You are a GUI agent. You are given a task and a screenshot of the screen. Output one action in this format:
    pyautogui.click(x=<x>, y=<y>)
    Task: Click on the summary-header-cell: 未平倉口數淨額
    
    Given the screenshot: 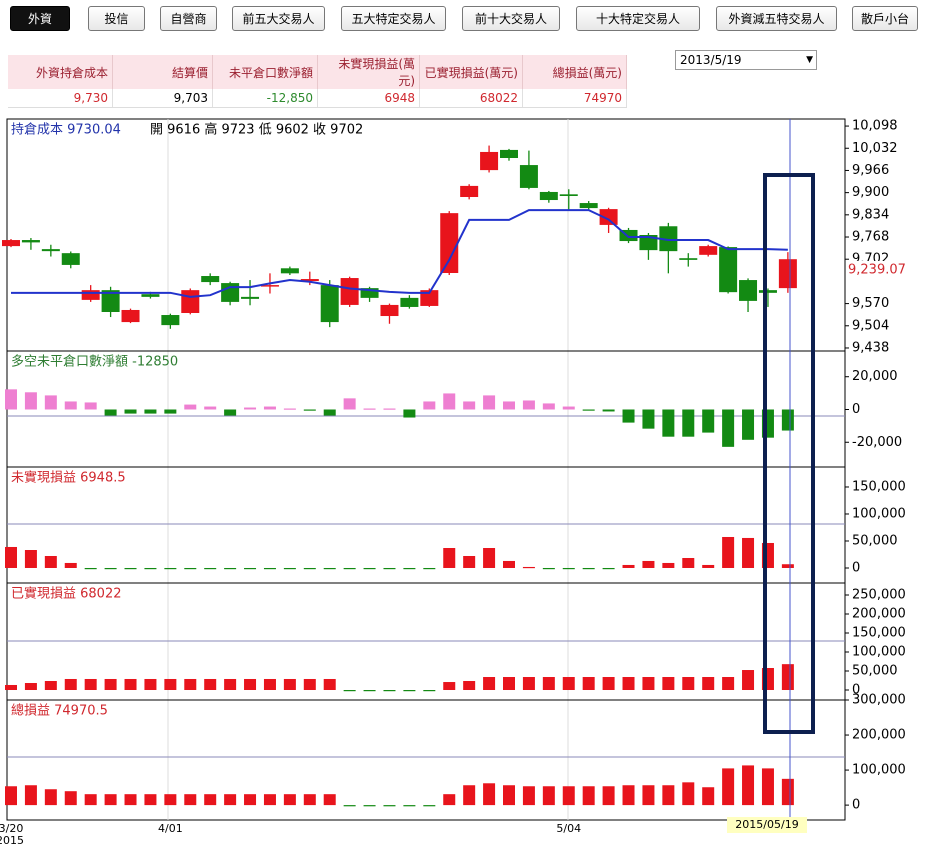 What is the action you would take?
    pyautogui.click(x=265, y=72)
    